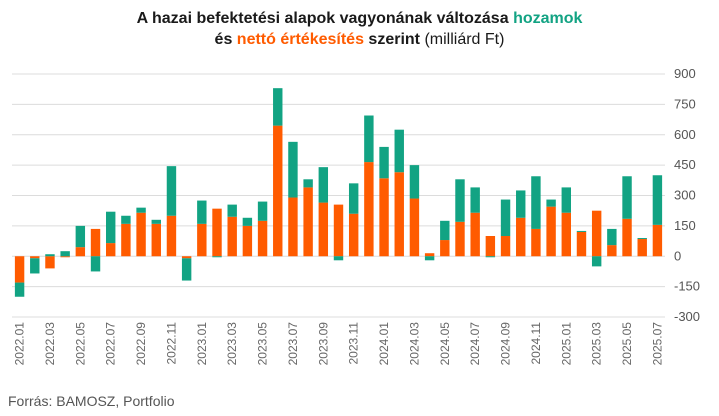  Describe the element at coordinates (687, 316) in the screenshot. I see `y-tick-label: -300` at that location.